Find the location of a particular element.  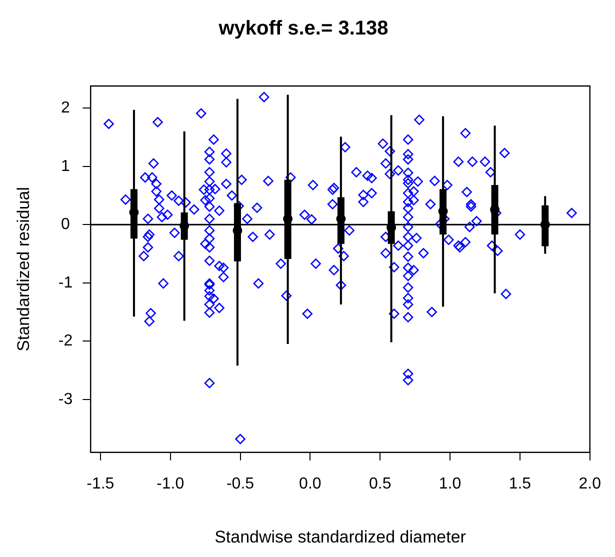

x-tick-label: 1.0 is located at coordinates (450, 483).